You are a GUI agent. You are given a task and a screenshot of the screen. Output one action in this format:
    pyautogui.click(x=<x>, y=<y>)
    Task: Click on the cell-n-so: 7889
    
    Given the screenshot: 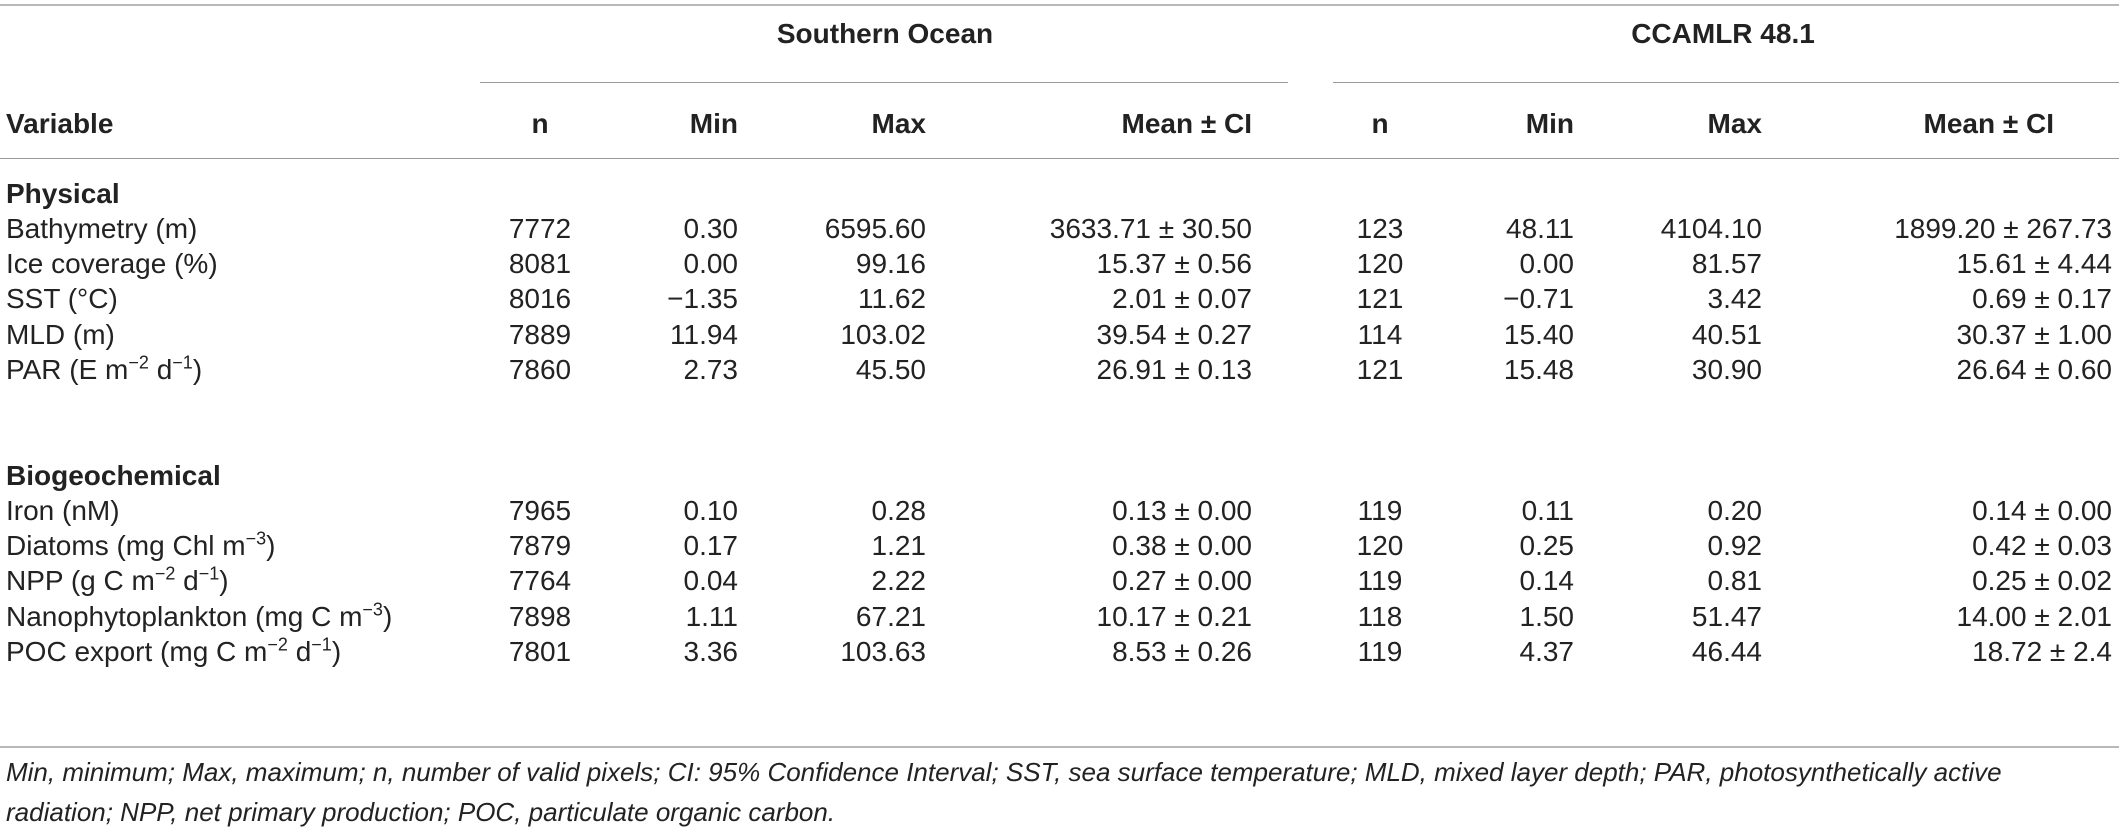 What is the action you would take?
    pyautogui.click(x=540, y=334)
    